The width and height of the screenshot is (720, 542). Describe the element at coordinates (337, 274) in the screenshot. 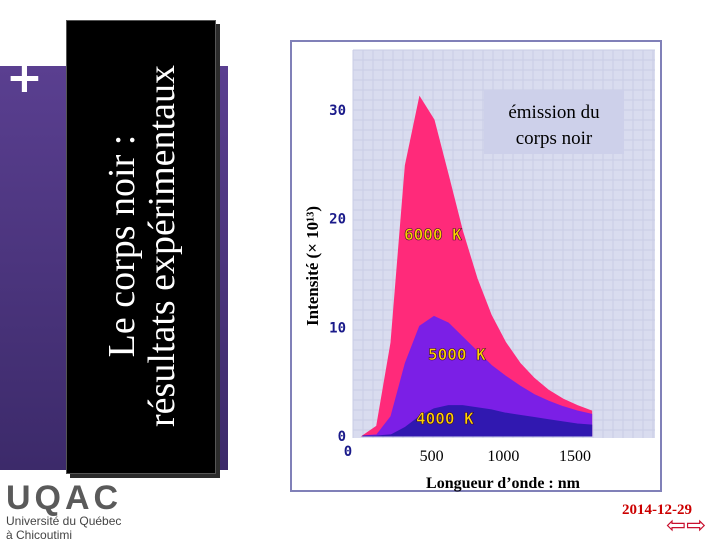

I see `y-tick-labels: 0 10 20 30` at that location.